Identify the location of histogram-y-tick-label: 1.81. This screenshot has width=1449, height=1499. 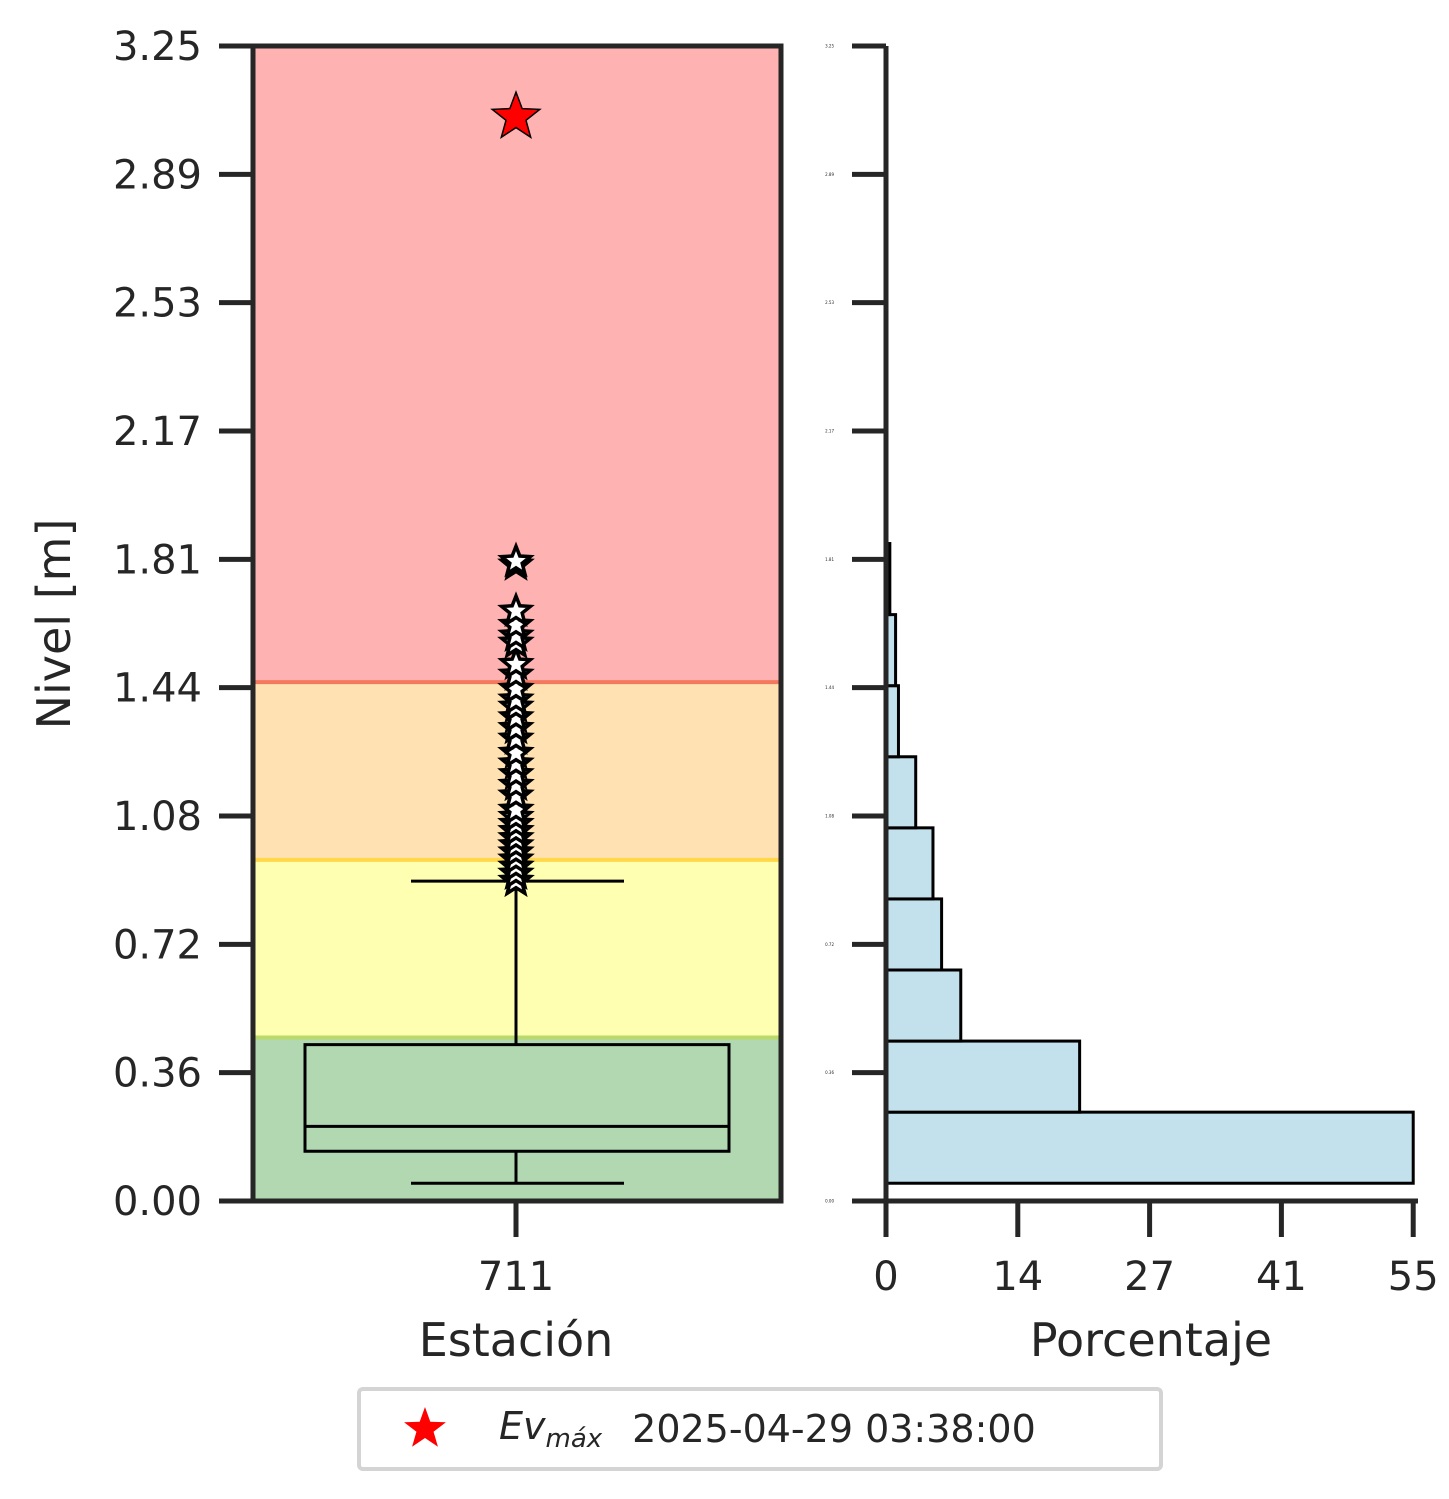
(829, 559).